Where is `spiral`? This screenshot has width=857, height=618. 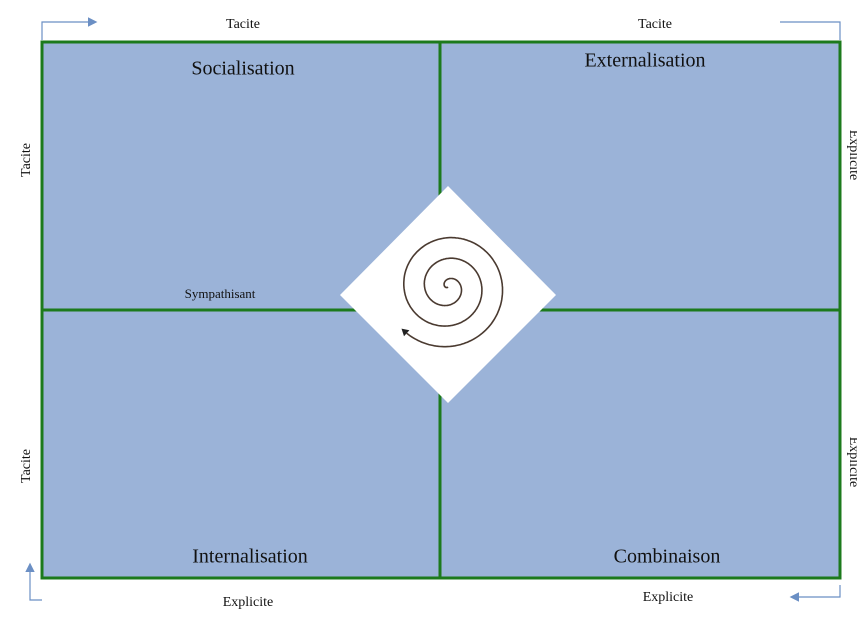 spiral is located at coordinates (453, 292).